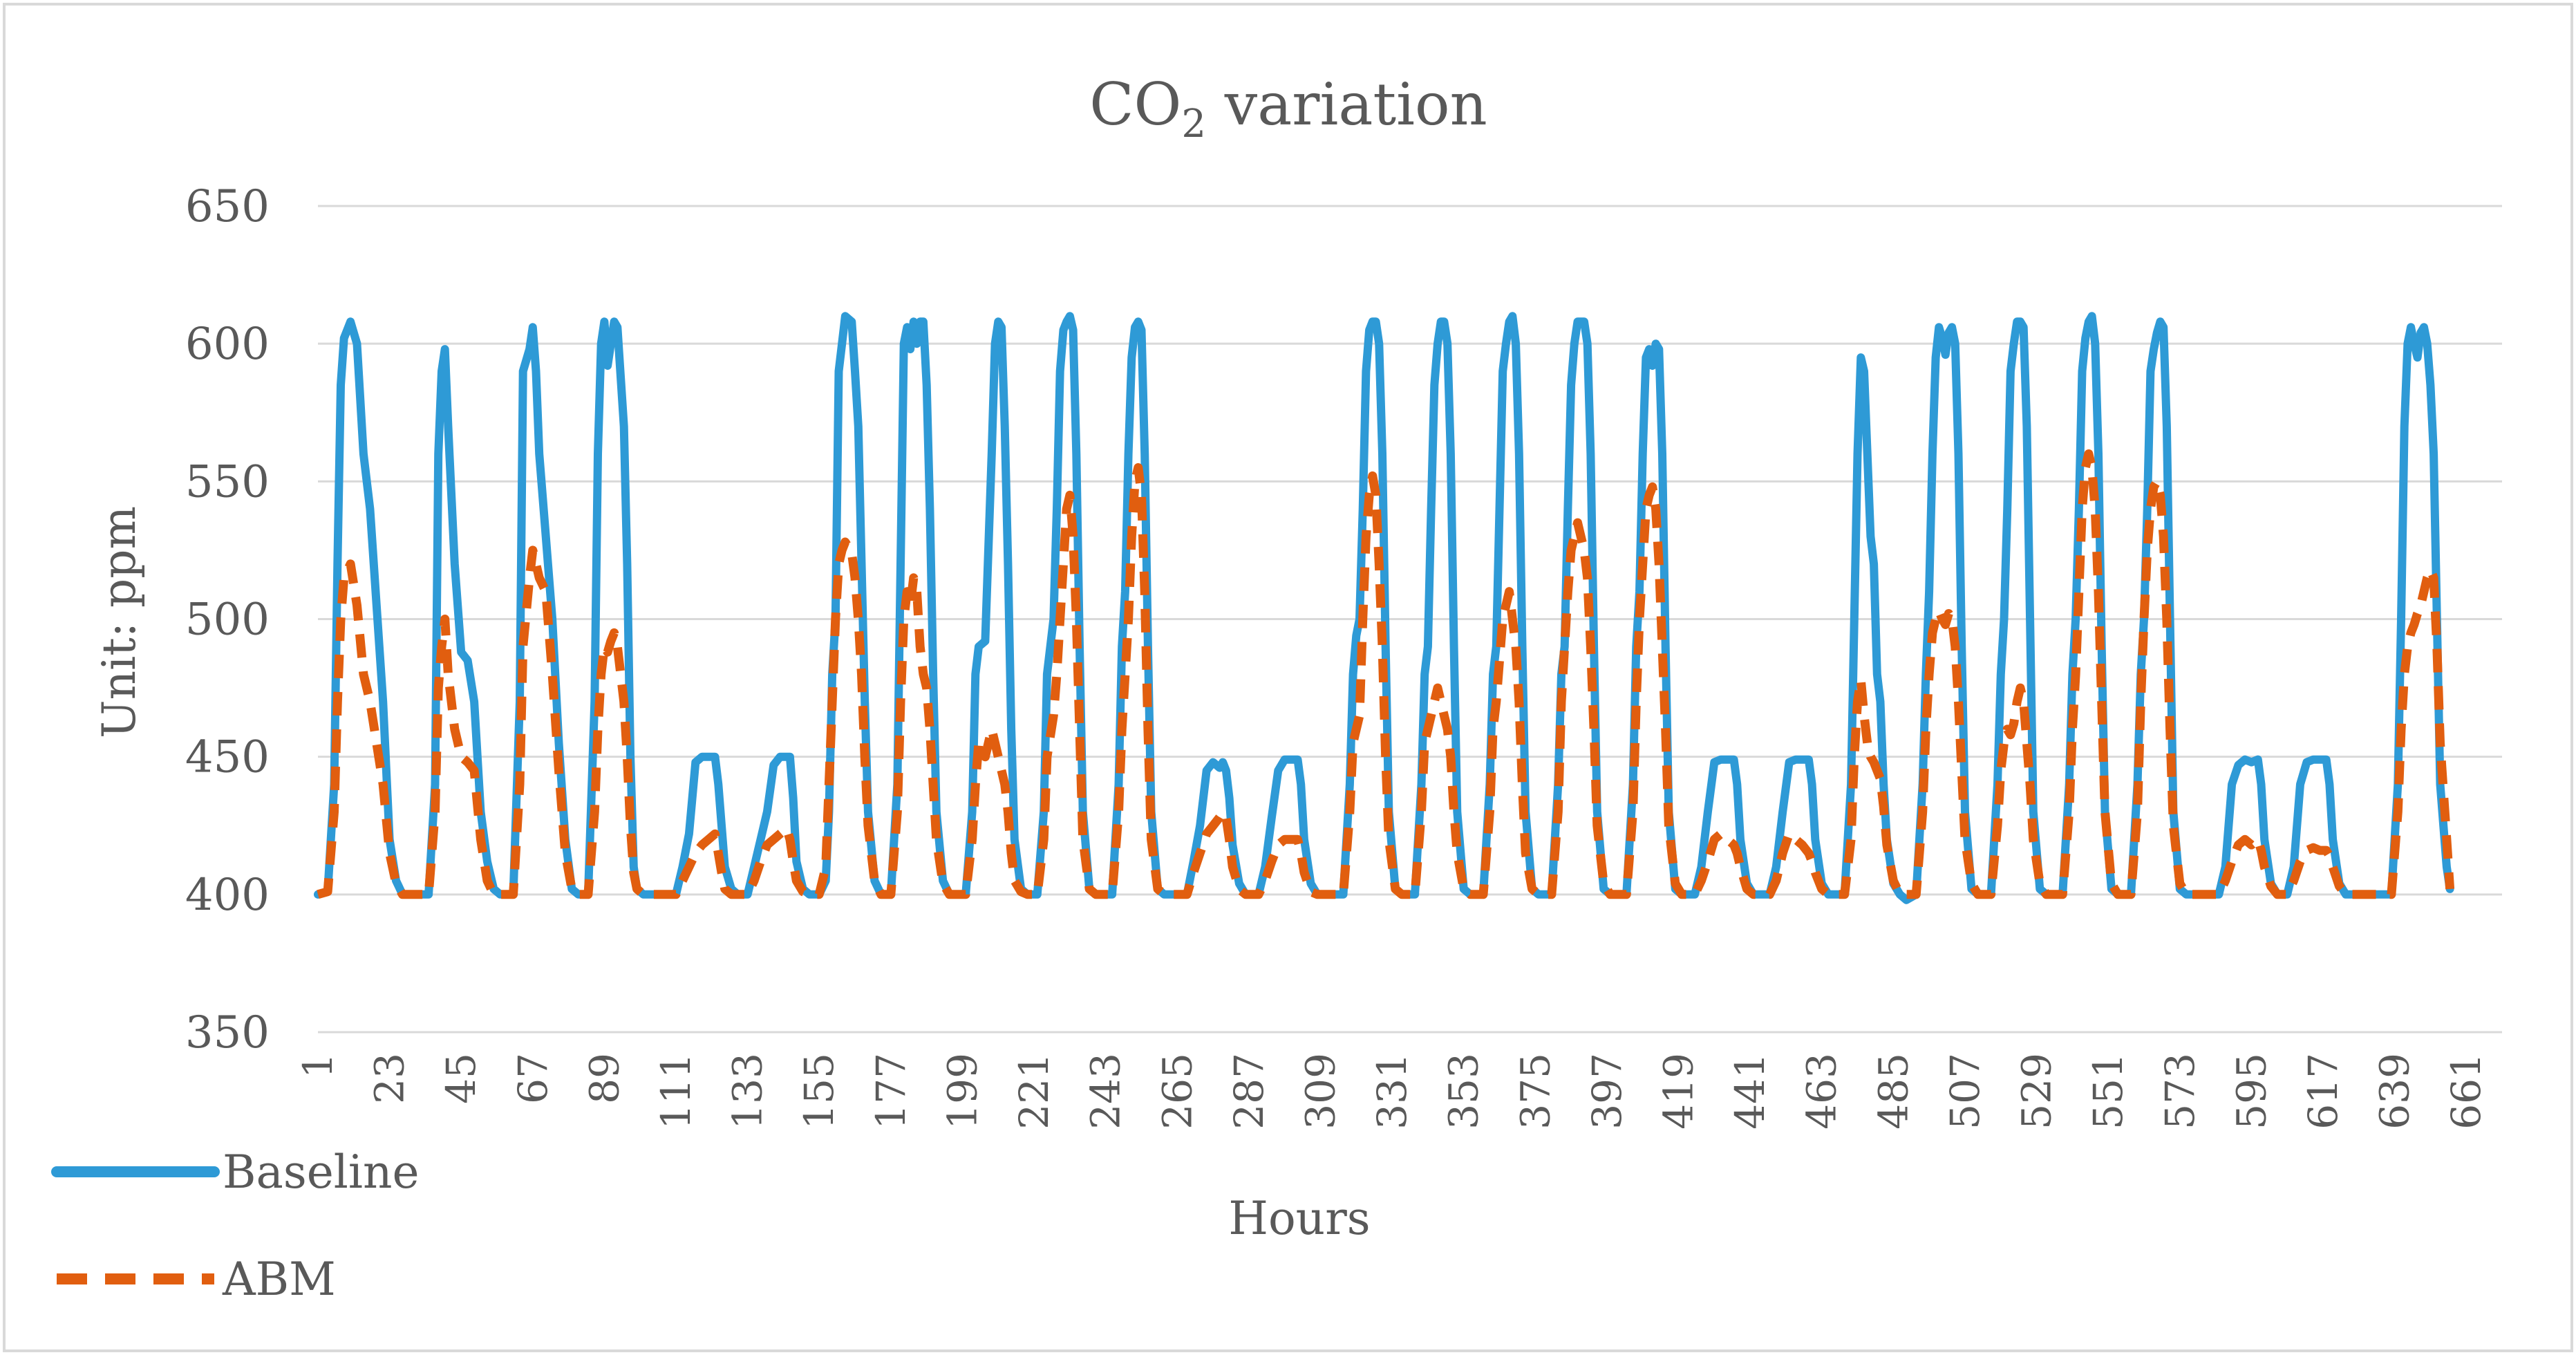  Describe the element at coordinates (317, 1065) in the screenshot. I see `x-tick-label: 1` at that location.